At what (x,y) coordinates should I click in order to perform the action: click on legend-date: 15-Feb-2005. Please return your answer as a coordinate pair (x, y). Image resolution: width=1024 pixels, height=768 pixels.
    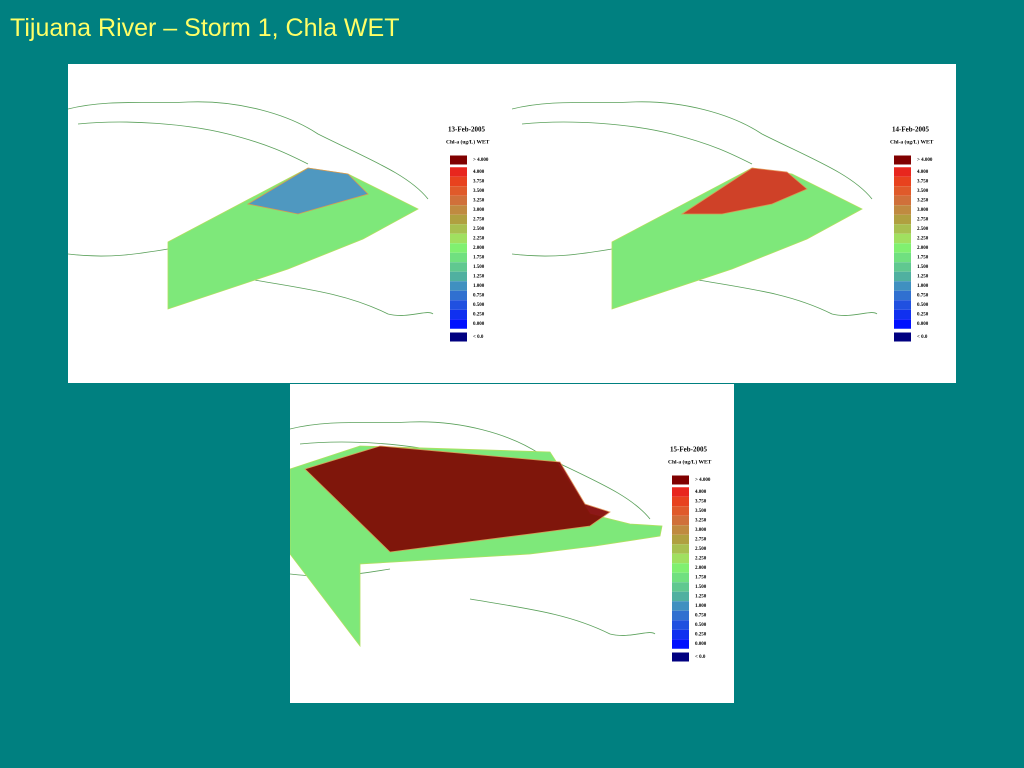
    Looking at the image, I should click on (688, 450).